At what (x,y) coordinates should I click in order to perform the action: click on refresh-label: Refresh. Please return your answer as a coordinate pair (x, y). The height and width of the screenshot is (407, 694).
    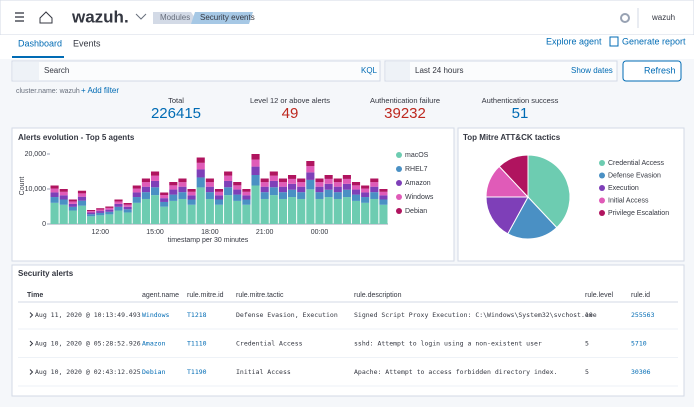
    Looking at the image, I should click on (660, 70).